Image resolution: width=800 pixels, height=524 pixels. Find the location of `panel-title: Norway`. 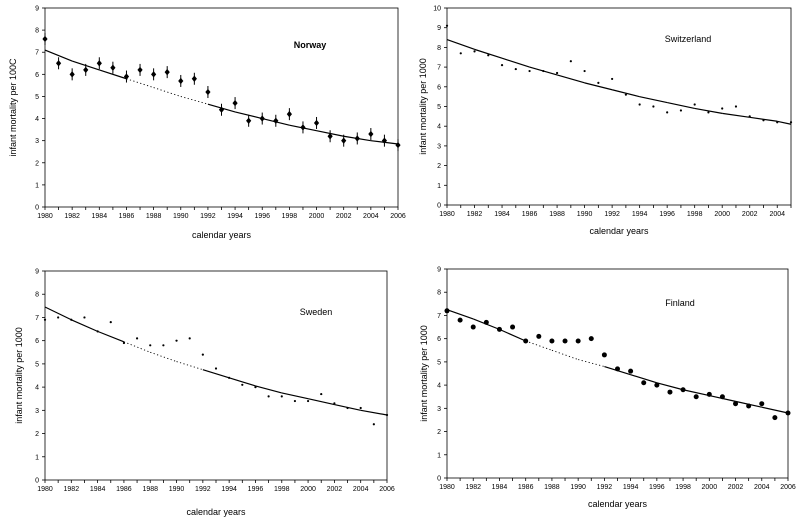

panel-title: Norway is located at coordinates (310, 45).